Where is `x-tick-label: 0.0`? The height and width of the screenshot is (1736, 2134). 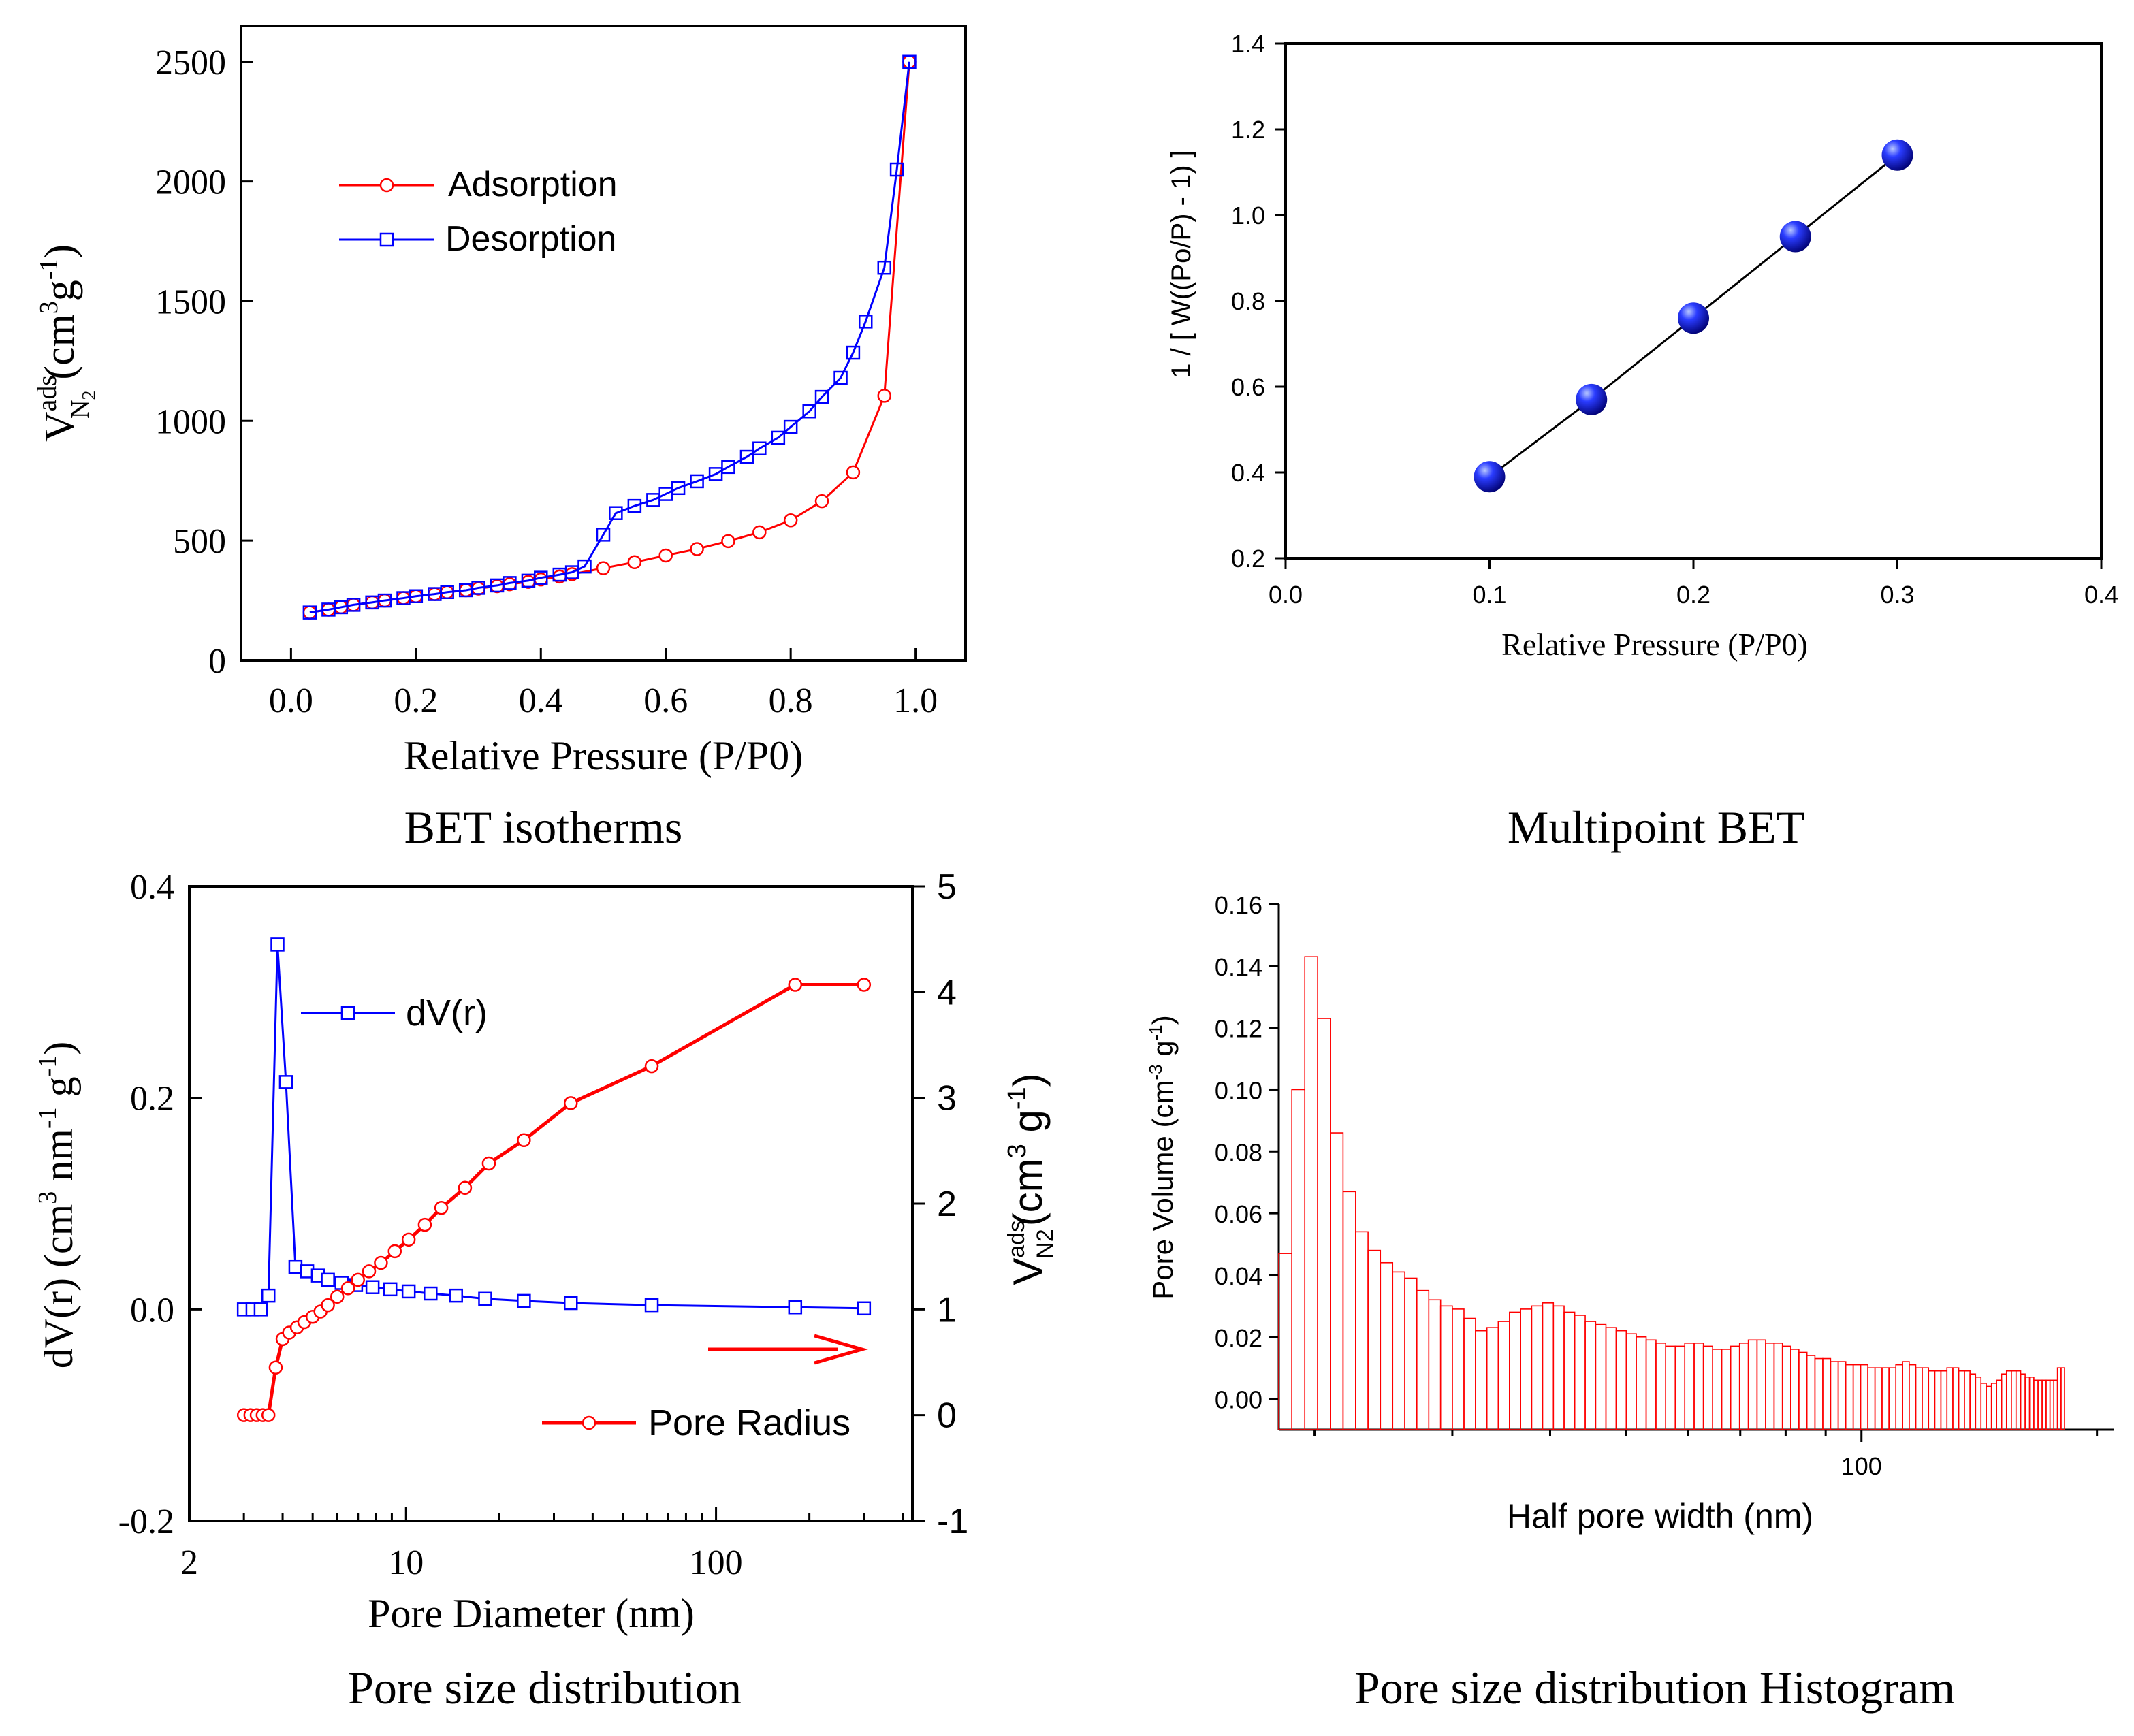 x-tick-label: 0.0 is located at coordinates (1286, 595).